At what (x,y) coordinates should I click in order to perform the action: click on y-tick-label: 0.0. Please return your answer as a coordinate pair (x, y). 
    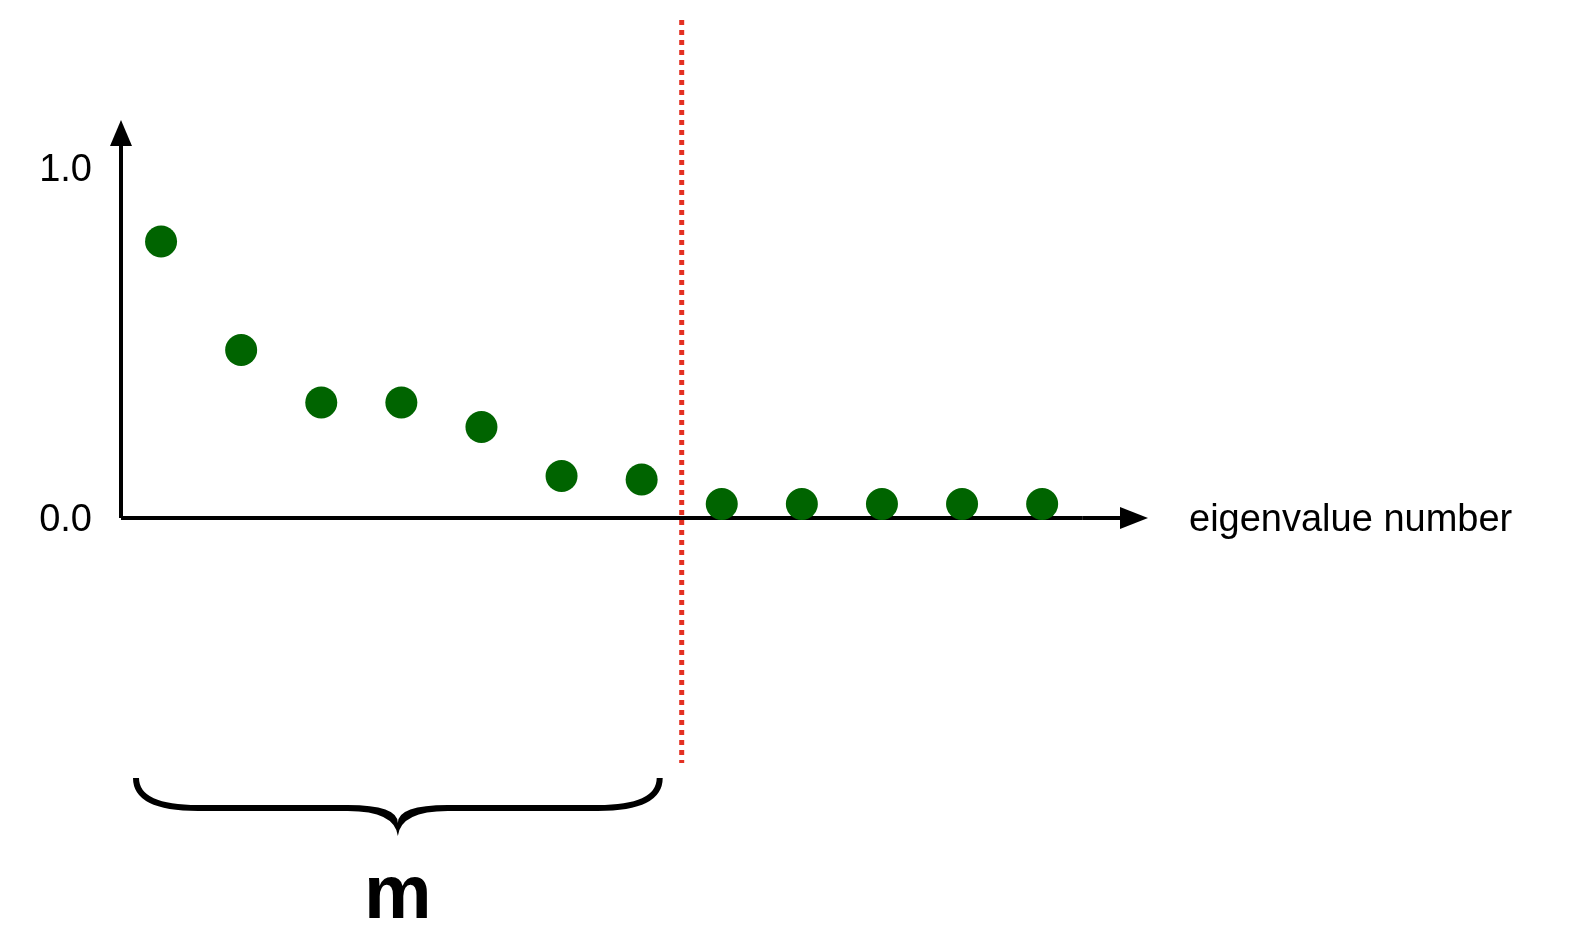
    Looking at the image, I should click on (65, 518).